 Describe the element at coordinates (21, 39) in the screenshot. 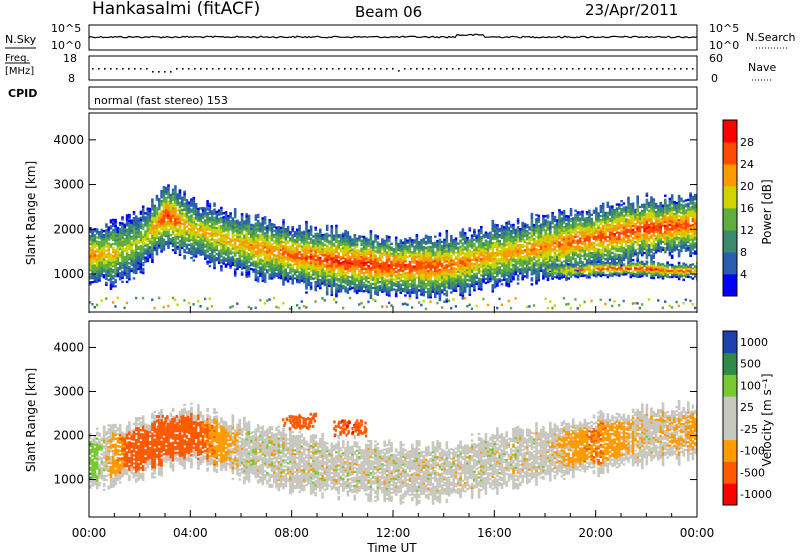

I see `nsky-label: N.Sky` at that location.